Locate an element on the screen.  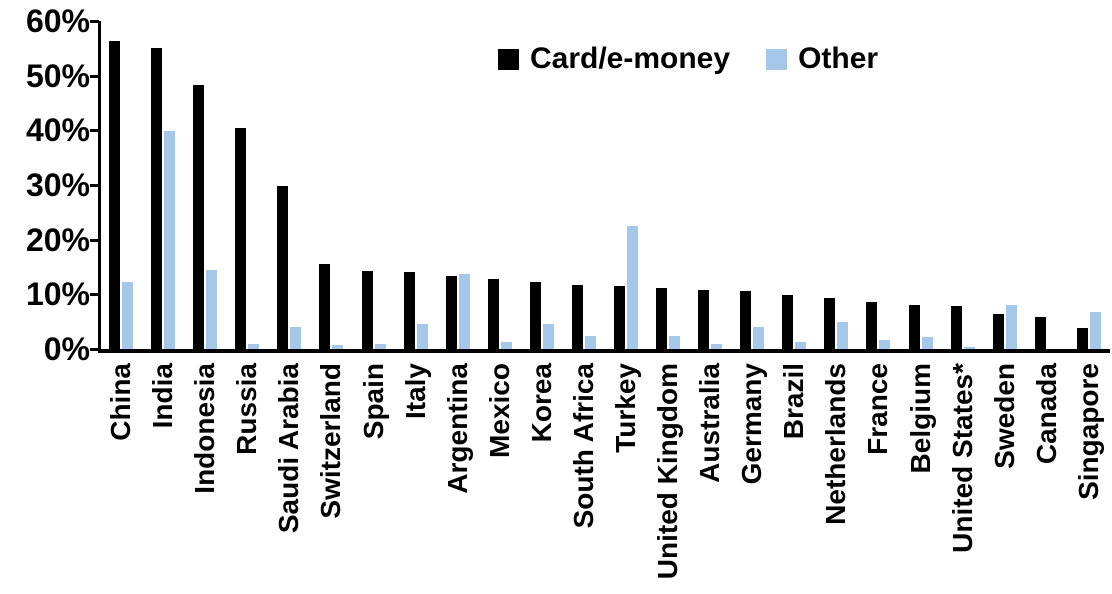
legend-item-other: Other is located at coordinates (822, 59).